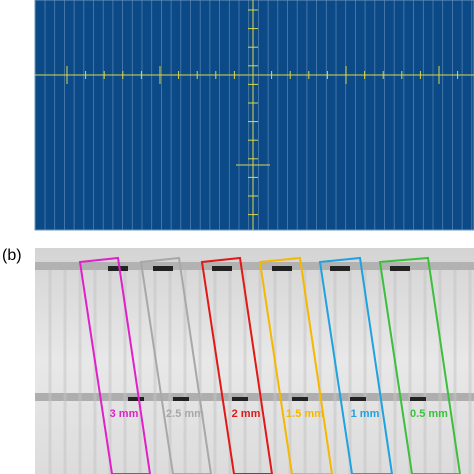 The width and height of the screenshot is (474, 474). What do you see at coordinates (429, 414) in the screenshot?
I see `strip-label: 0.5 mm` at bounding box center [429, 414].